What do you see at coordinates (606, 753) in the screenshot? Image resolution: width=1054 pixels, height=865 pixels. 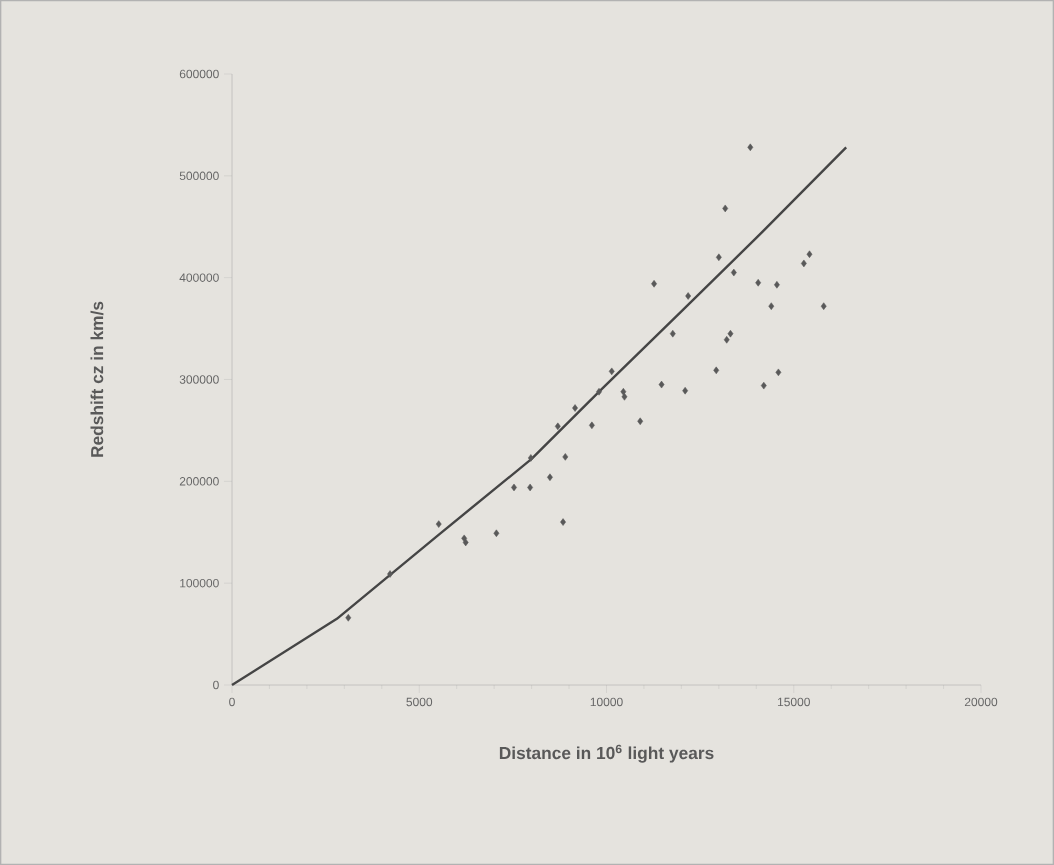 I see `x-axis-title: Distance in 10$^{6}$ light years` at bounding box center [606, 753].